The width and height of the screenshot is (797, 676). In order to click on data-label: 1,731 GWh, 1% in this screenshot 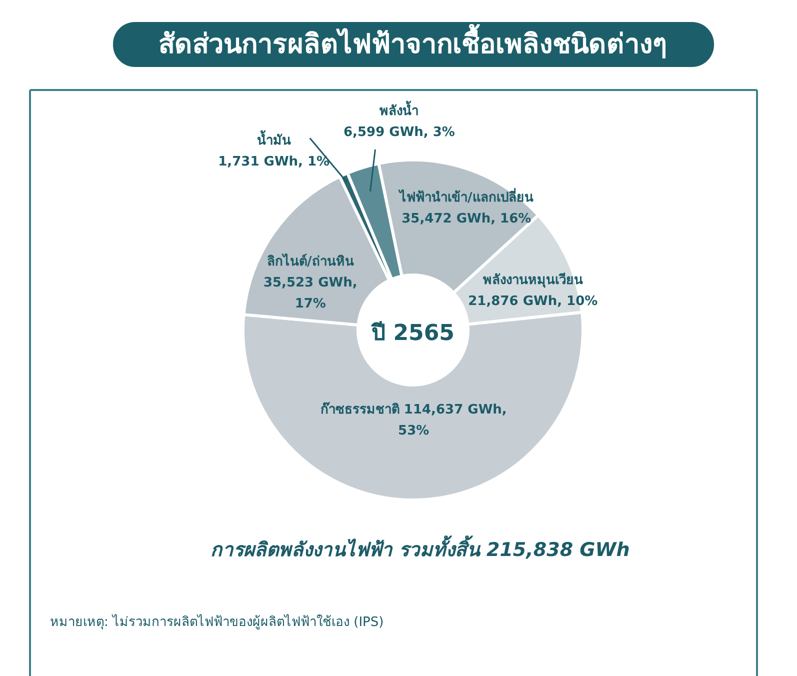, I will do `click(274, 162)`.